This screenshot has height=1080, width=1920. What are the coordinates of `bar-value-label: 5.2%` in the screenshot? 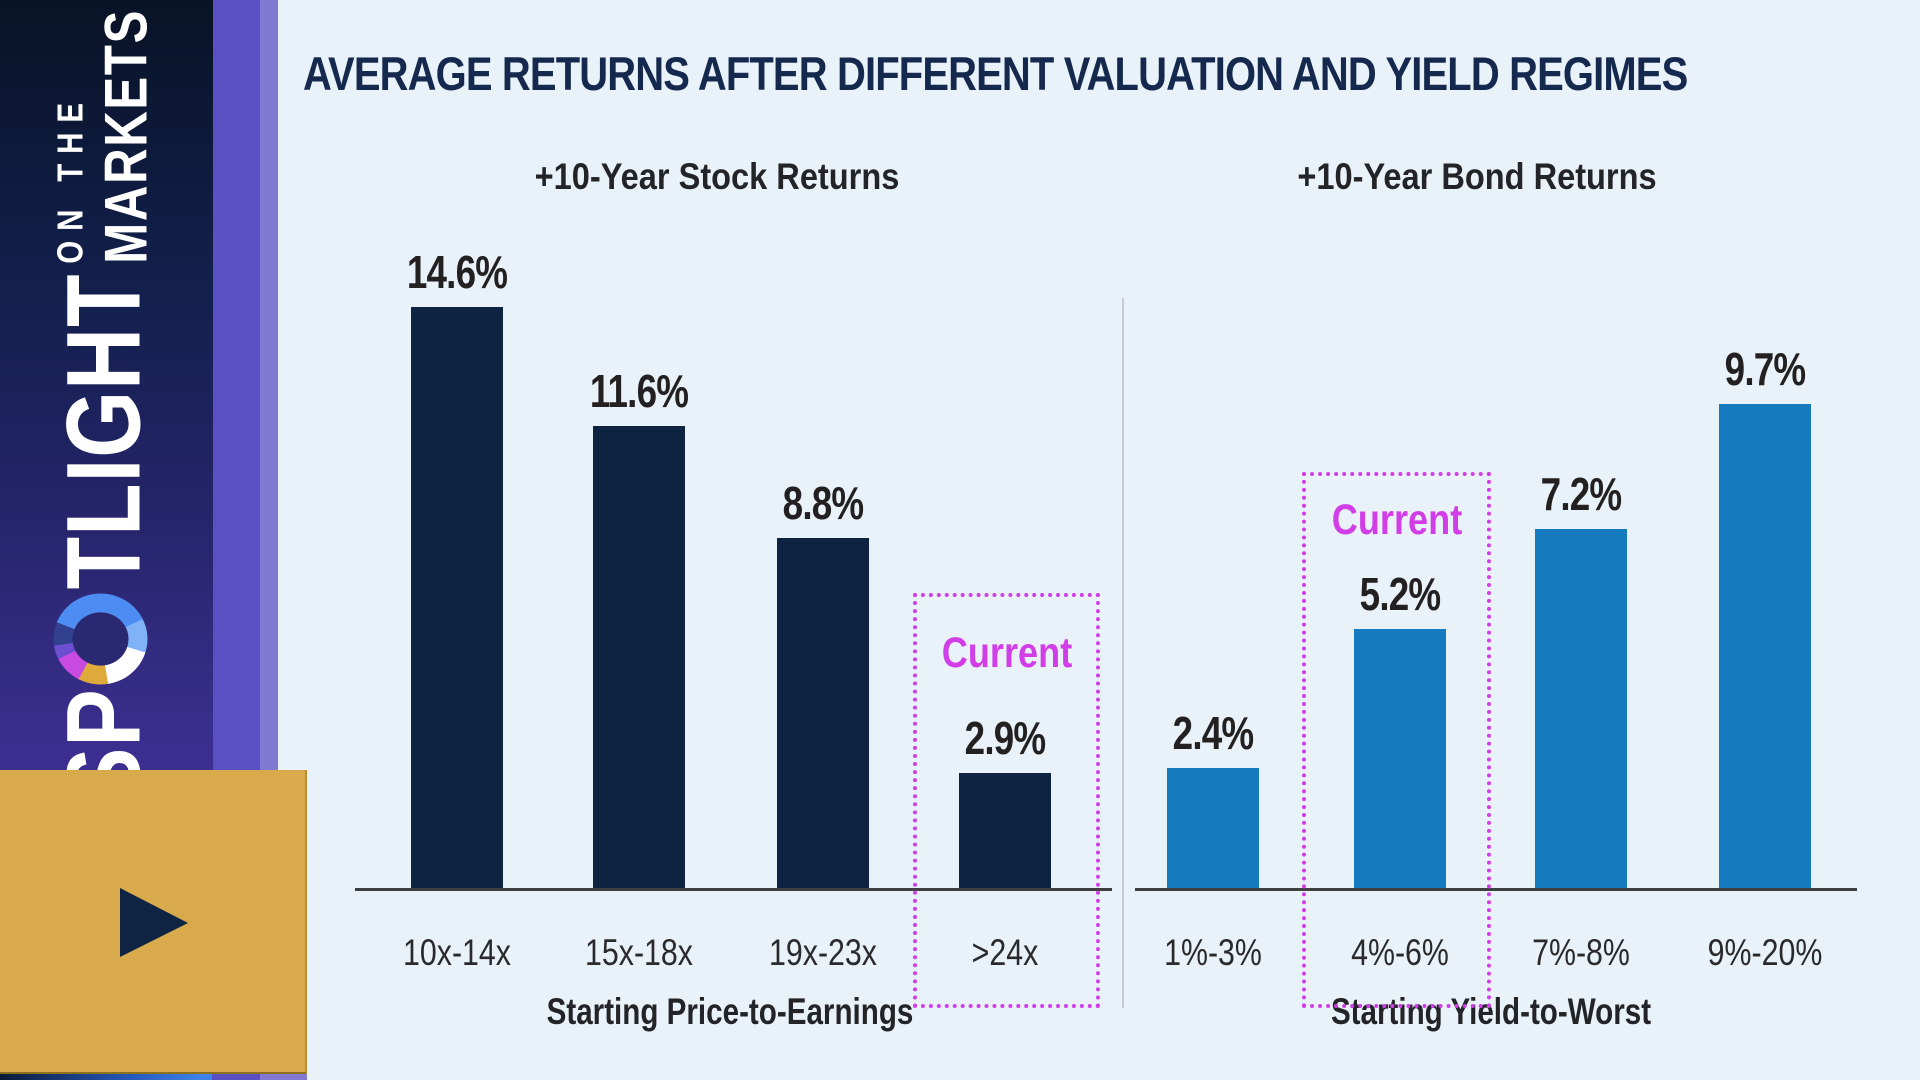 It's located at (1400, 594).